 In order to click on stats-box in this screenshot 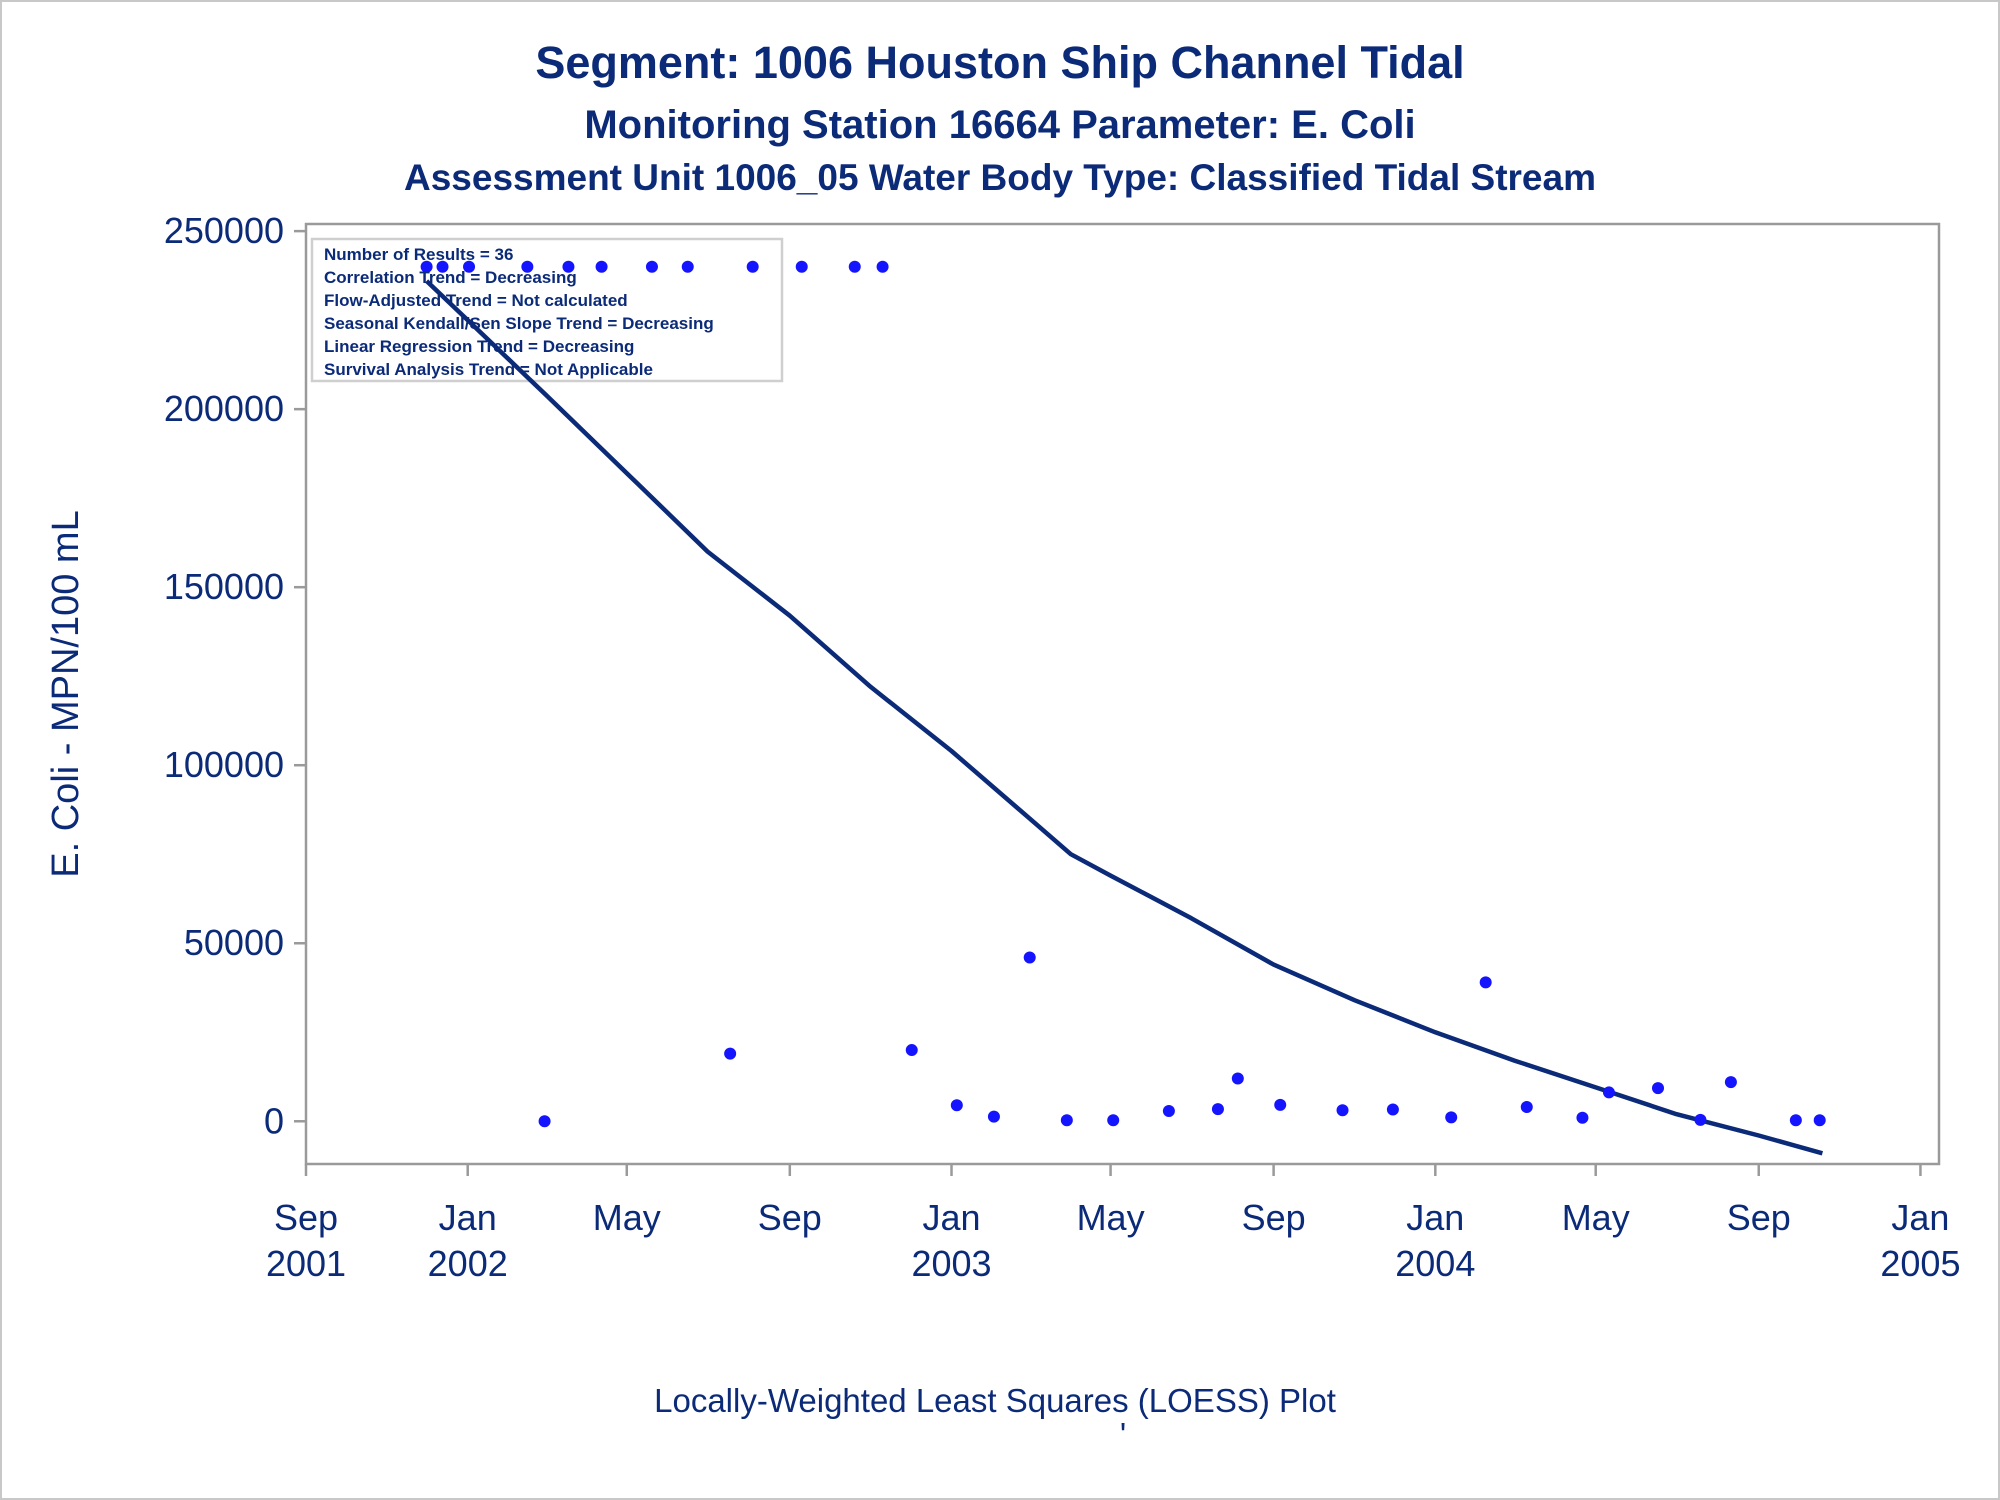, I will do `click(547, 310)`.